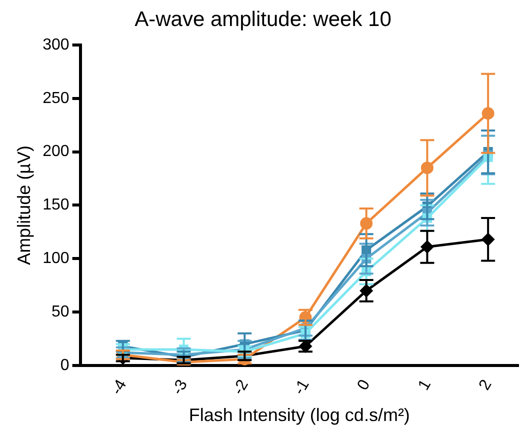  What do you see at coordinates (56, 45) in the screenshot?
I see `y-tick-label: 300` at bounding box center [56, 45].